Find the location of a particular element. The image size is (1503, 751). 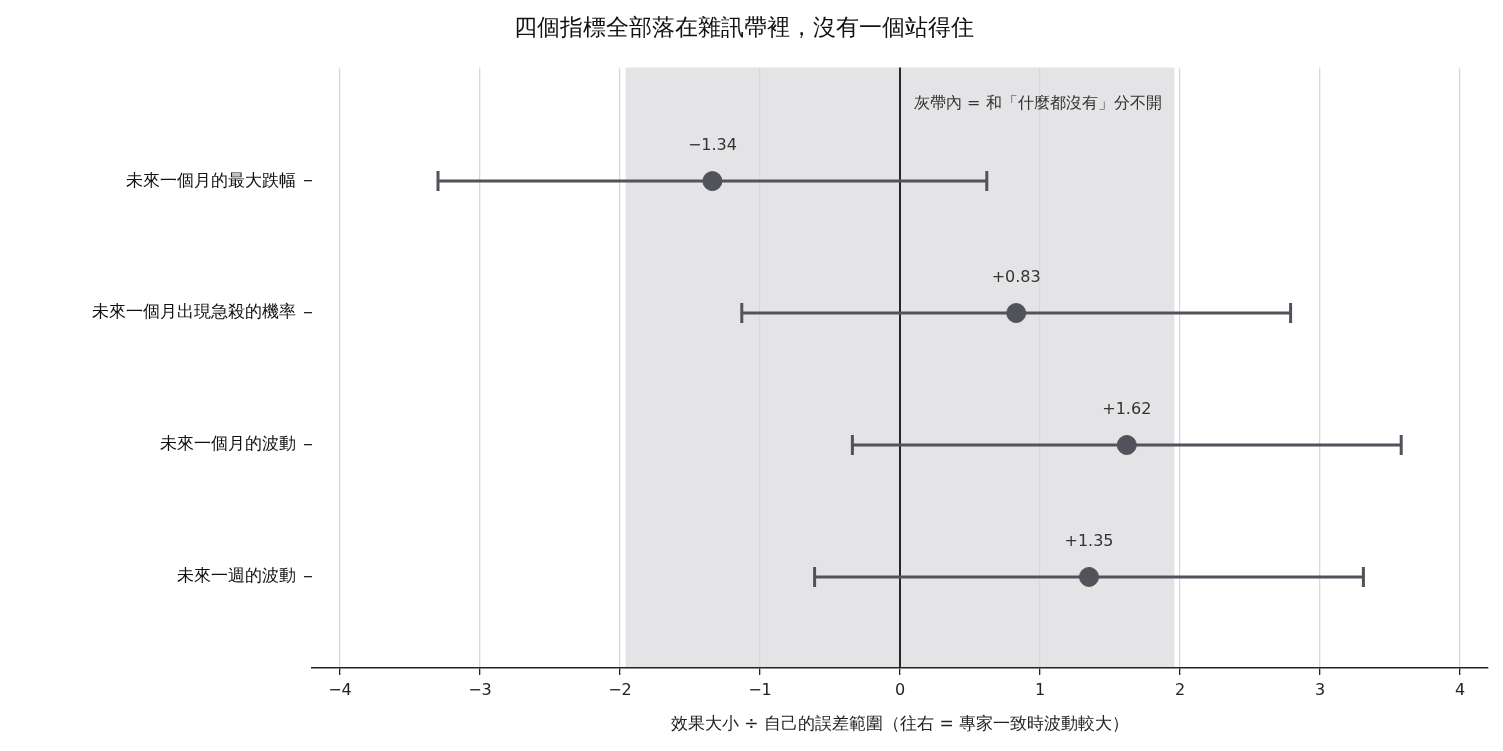

x-tick-label: 0 is located at coordinates (900, 689).